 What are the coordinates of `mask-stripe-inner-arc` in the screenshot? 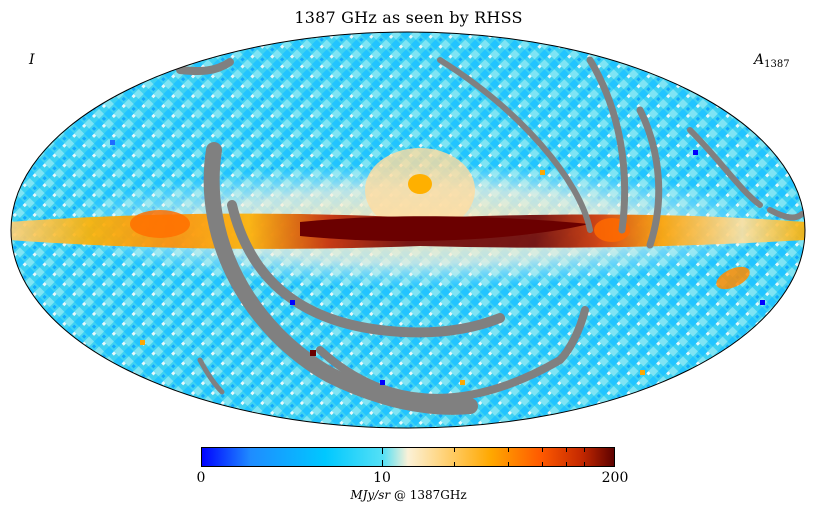 It's located at (366, 269).